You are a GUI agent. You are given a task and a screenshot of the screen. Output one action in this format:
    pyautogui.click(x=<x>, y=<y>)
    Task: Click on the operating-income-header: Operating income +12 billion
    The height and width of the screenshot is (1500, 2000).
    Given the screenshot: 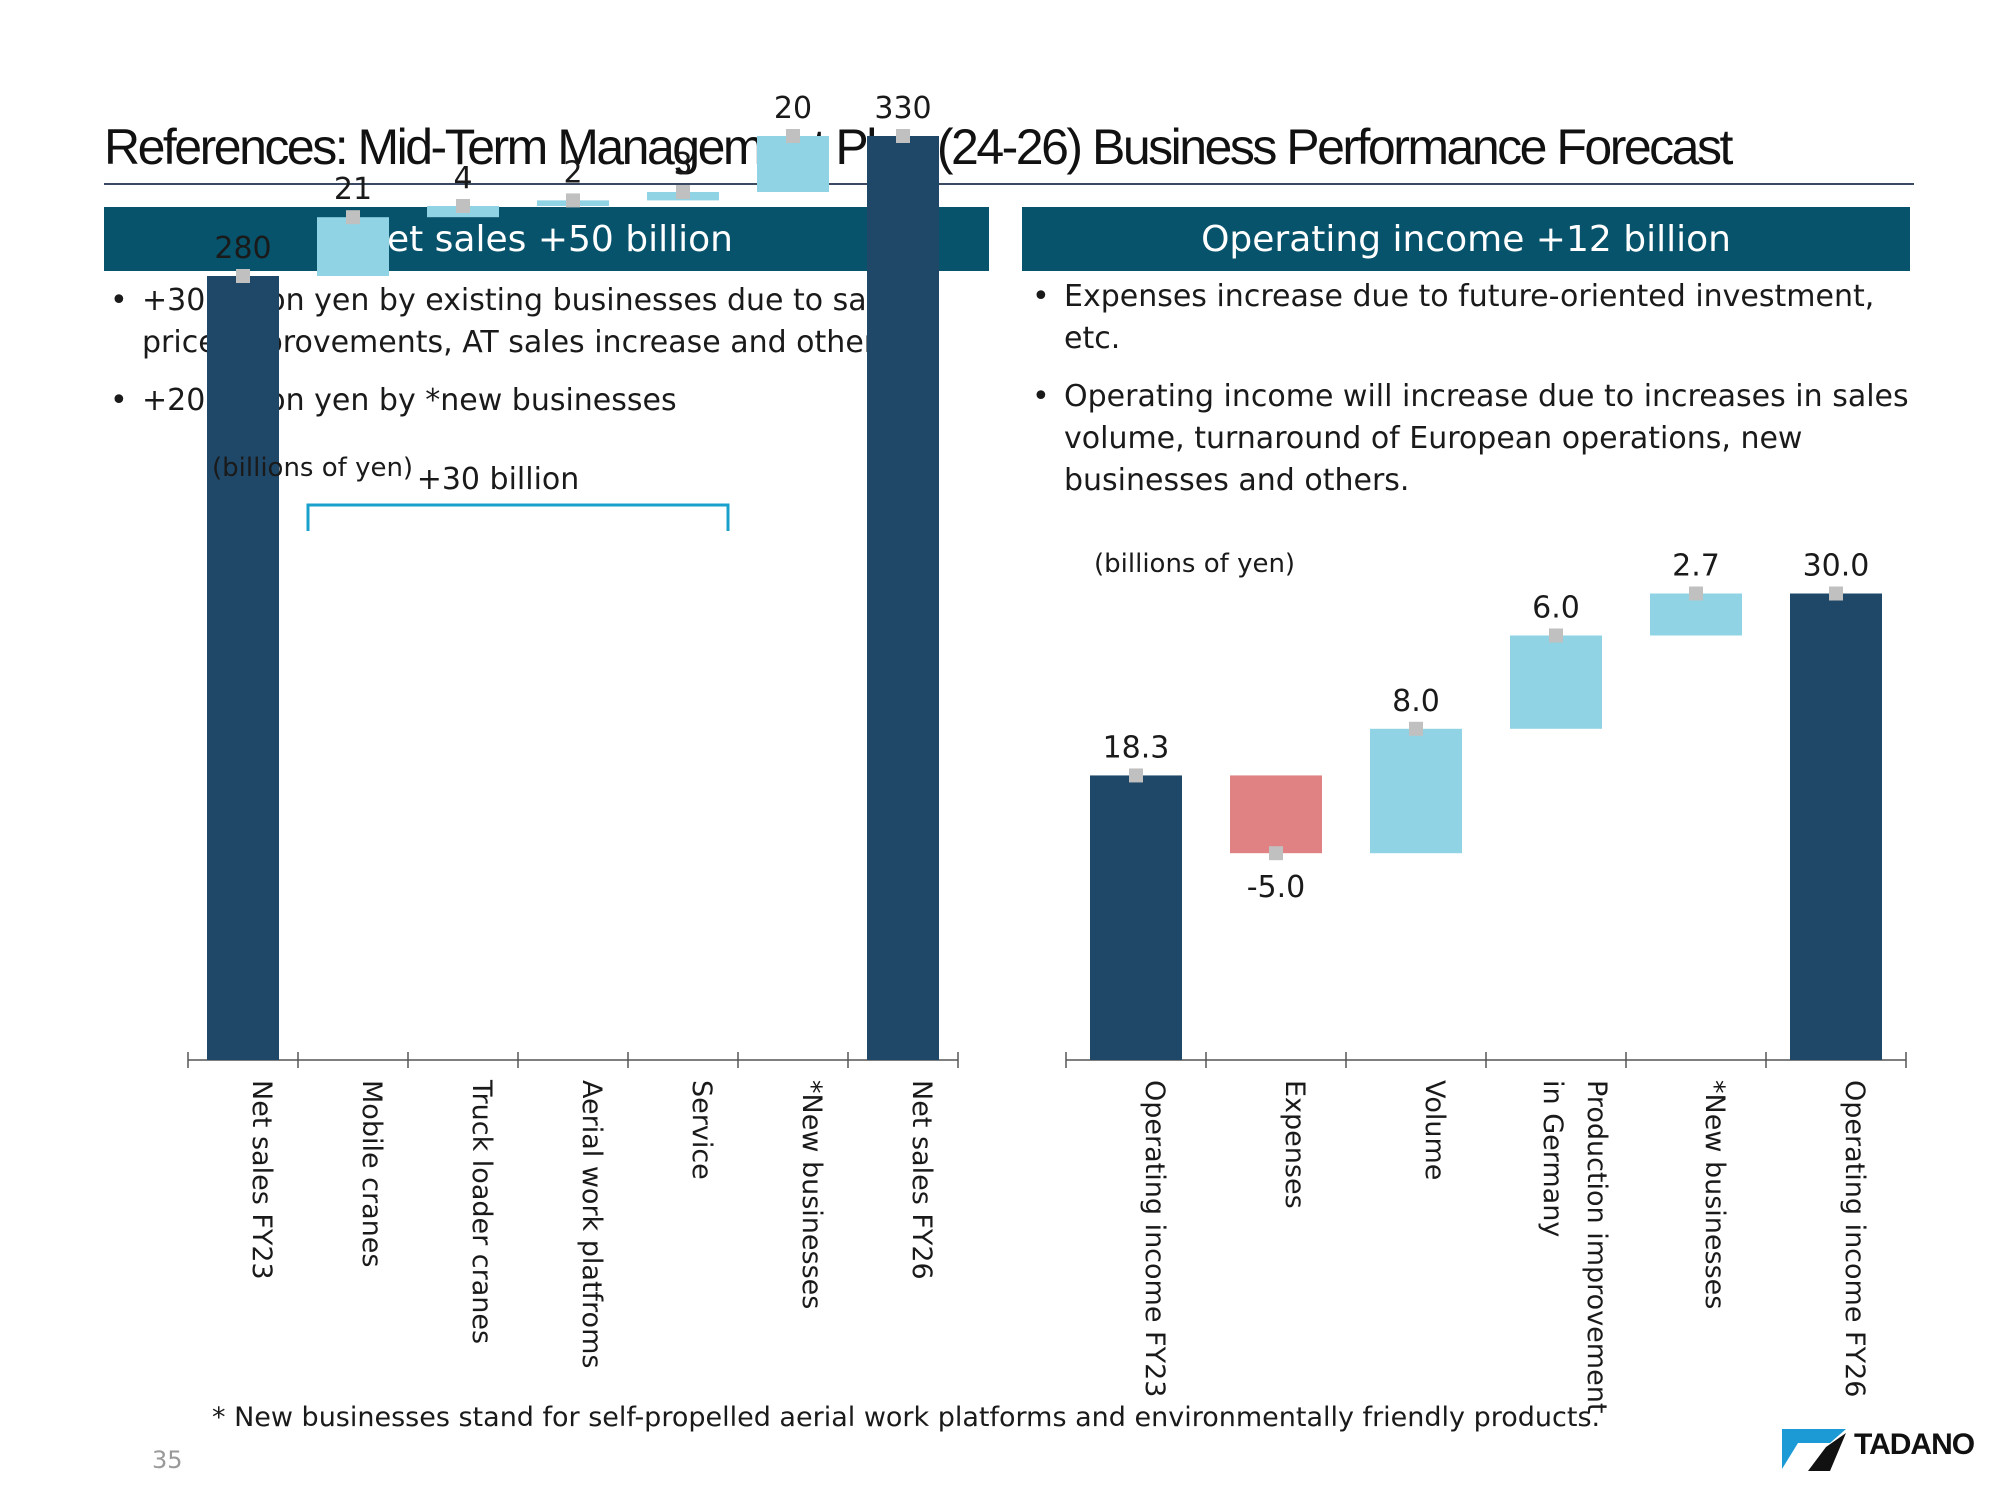 What is the action you would take?
    pyautogui.click(x=1466, y=239)
    